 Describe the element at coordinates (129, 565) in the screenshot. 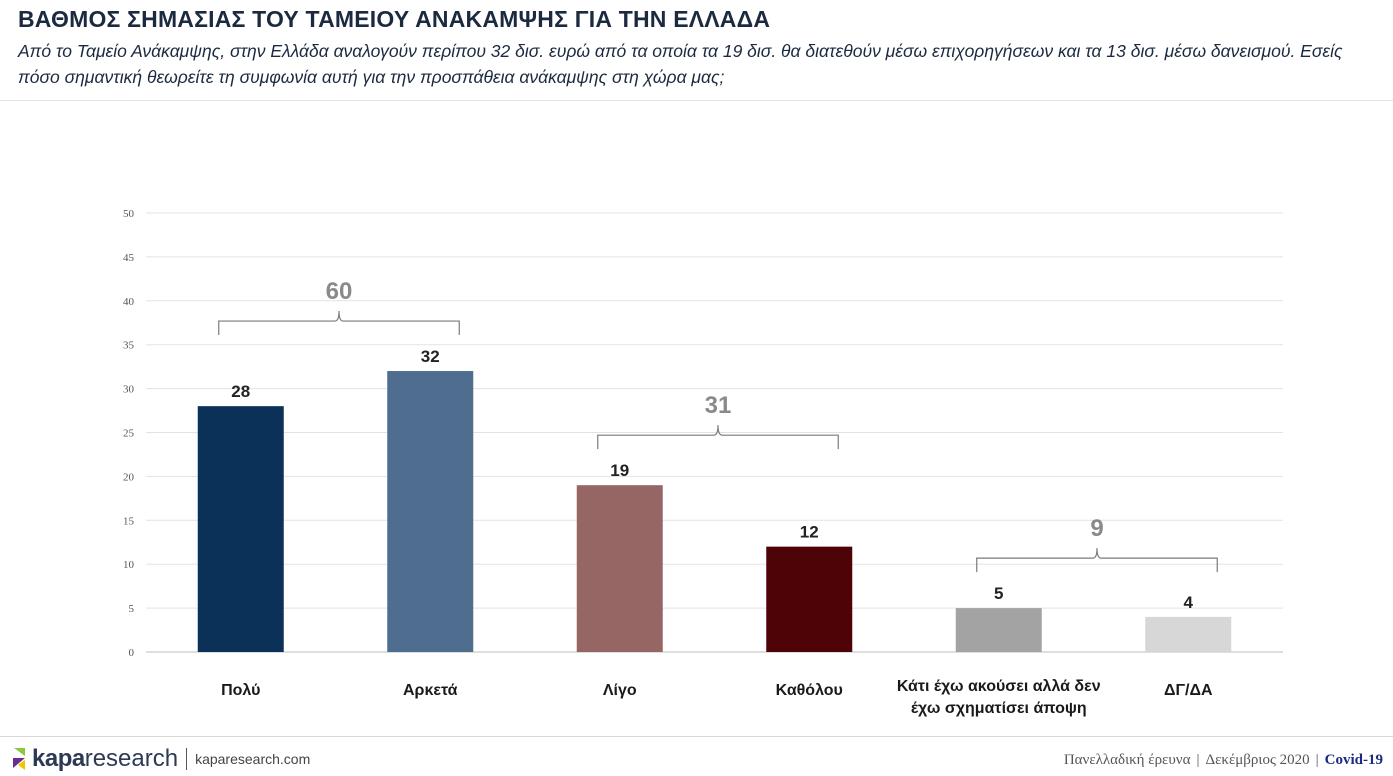

I see `y-tick-label: 10` at that location.